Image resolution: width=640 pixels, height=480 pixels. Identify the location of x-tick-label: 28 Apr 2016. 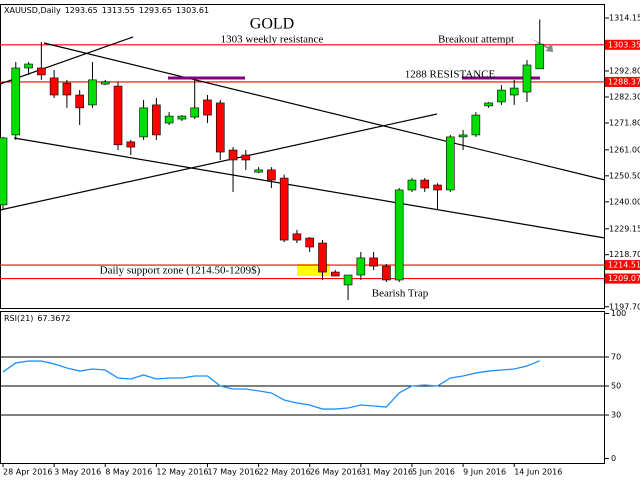
(27, 472).